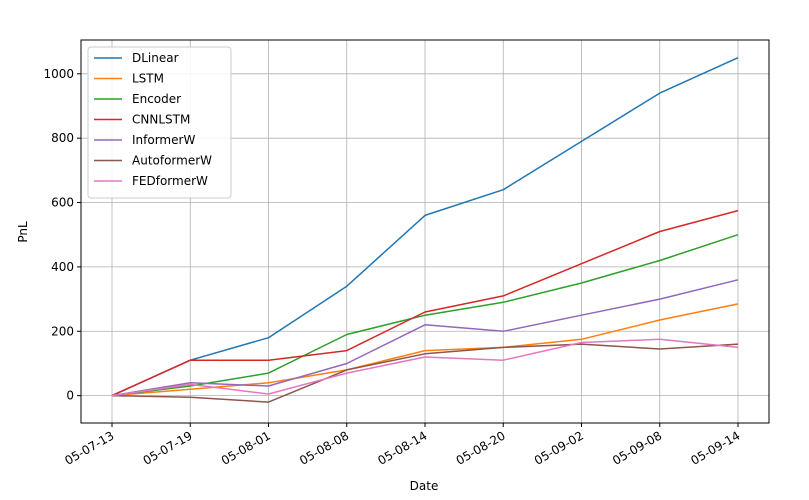  I want to click on legend-label: Encoder, so click(156, 99).